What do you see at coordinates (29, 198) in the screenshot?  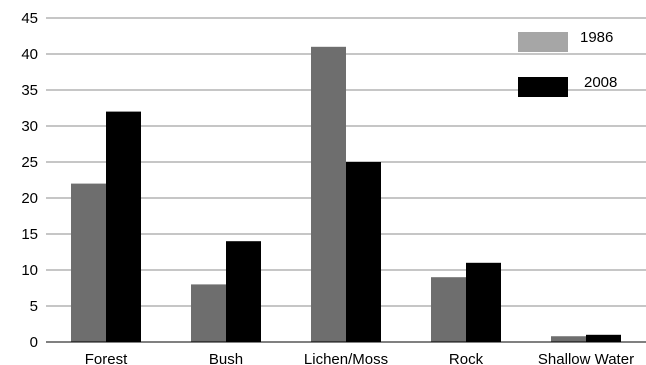 I see `y-tick-label: 20` at bounding box center [29, 198].